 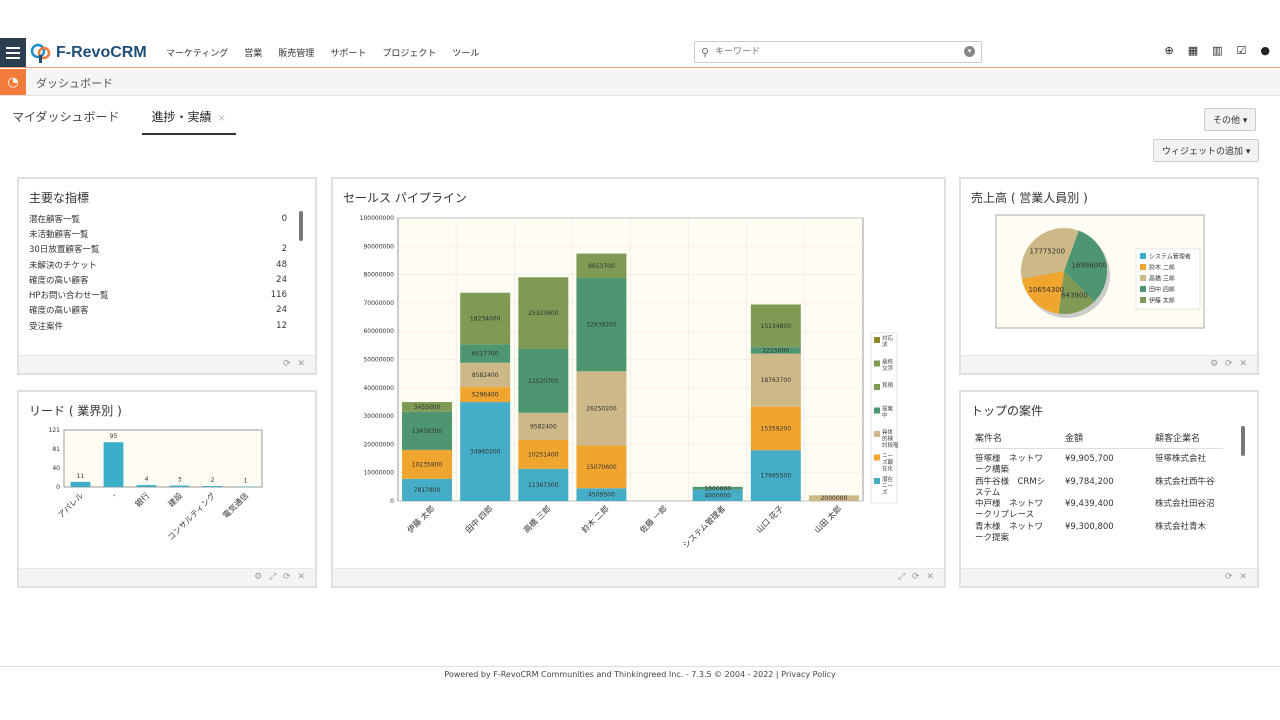 What do you see at coordinates (280, 577) in the screenshot?
I see `widget-controls-icon: ⚙ ⤢ ⟳ ✕` at bounding box center [280, 577].